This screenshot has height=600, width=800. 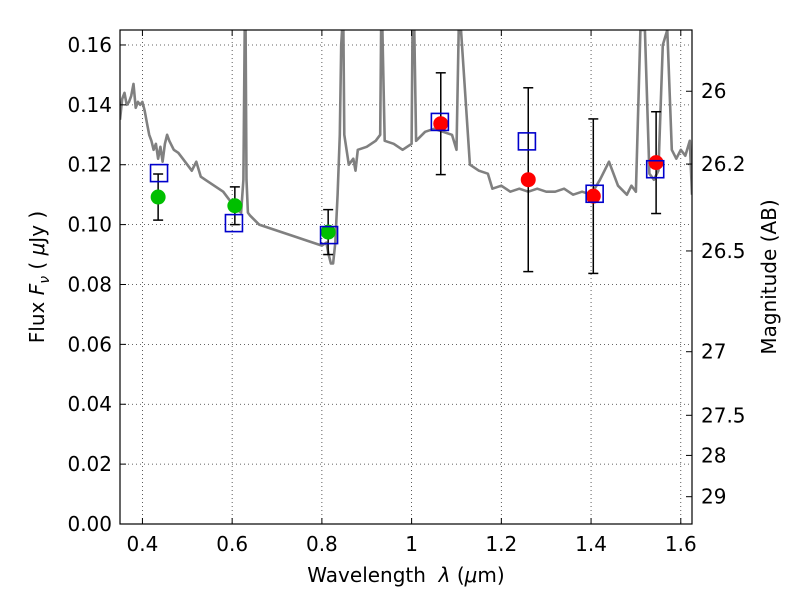 I want to click on y-tick-label: 0.10, so click(x=89, y=225).